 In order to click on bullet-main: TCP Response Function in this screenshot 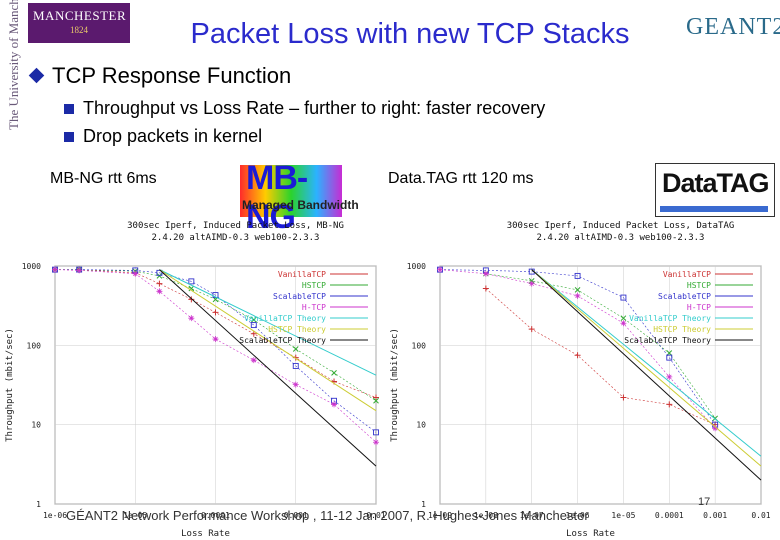, I will do `click(159, 76)`.